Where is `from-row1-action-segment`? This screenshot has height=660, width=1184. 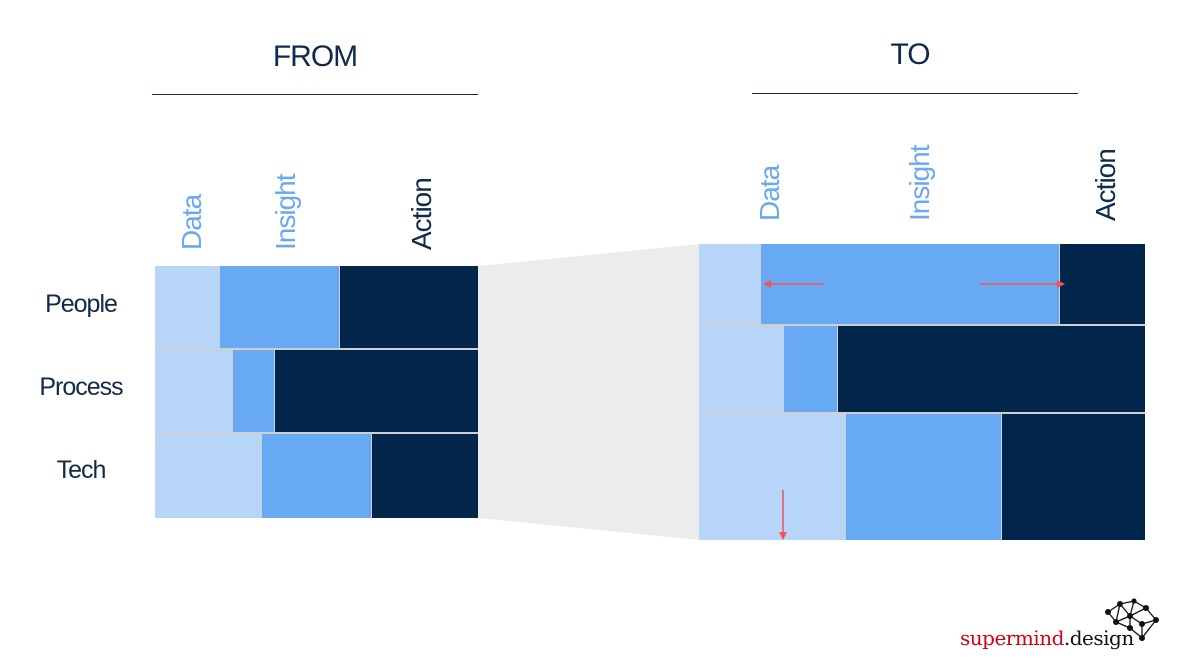 from-row1-action-segment is located at coordinates (409, 307).